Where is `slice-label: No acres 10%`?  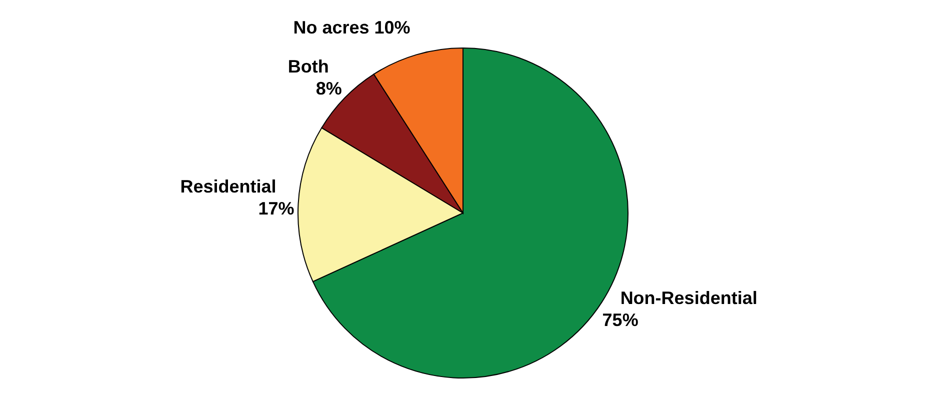 slice-label: No acres 10% is located at coordinates (351, 28).